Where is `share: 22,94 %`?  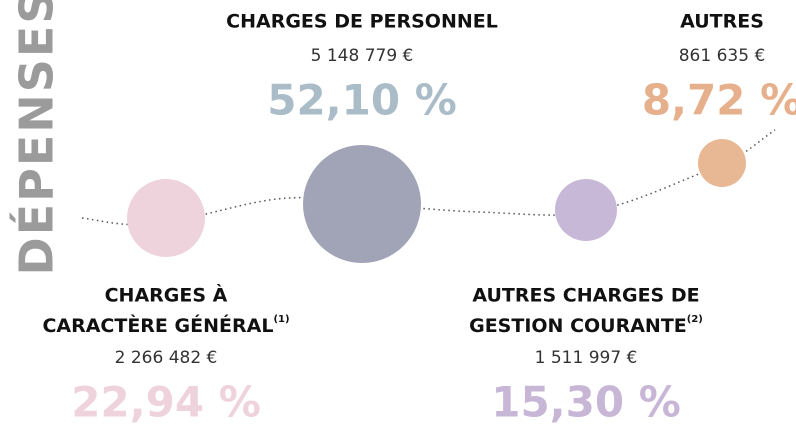
share: 22,94 % is located at coordinates (166, 401).